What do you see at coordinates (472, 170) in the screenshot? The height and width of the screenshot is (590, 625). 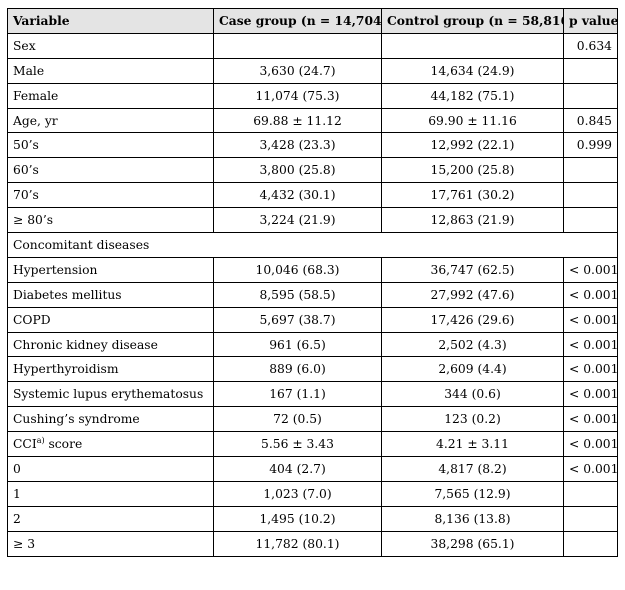 I see `cell-control: 15,200 (25.8)` at bounding box center [472, 170].